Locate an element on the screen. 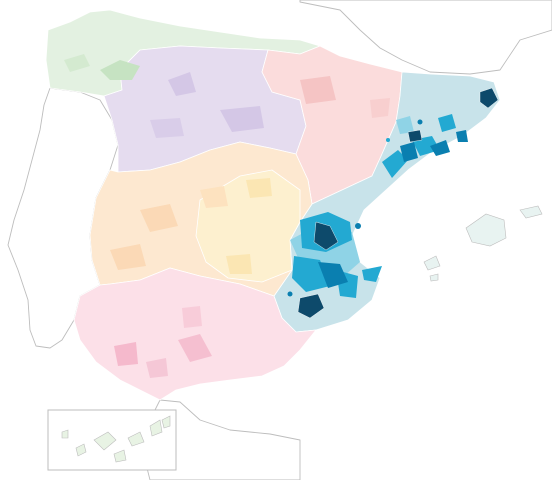  canary-islands-inset is located at coordinates (112, 440).